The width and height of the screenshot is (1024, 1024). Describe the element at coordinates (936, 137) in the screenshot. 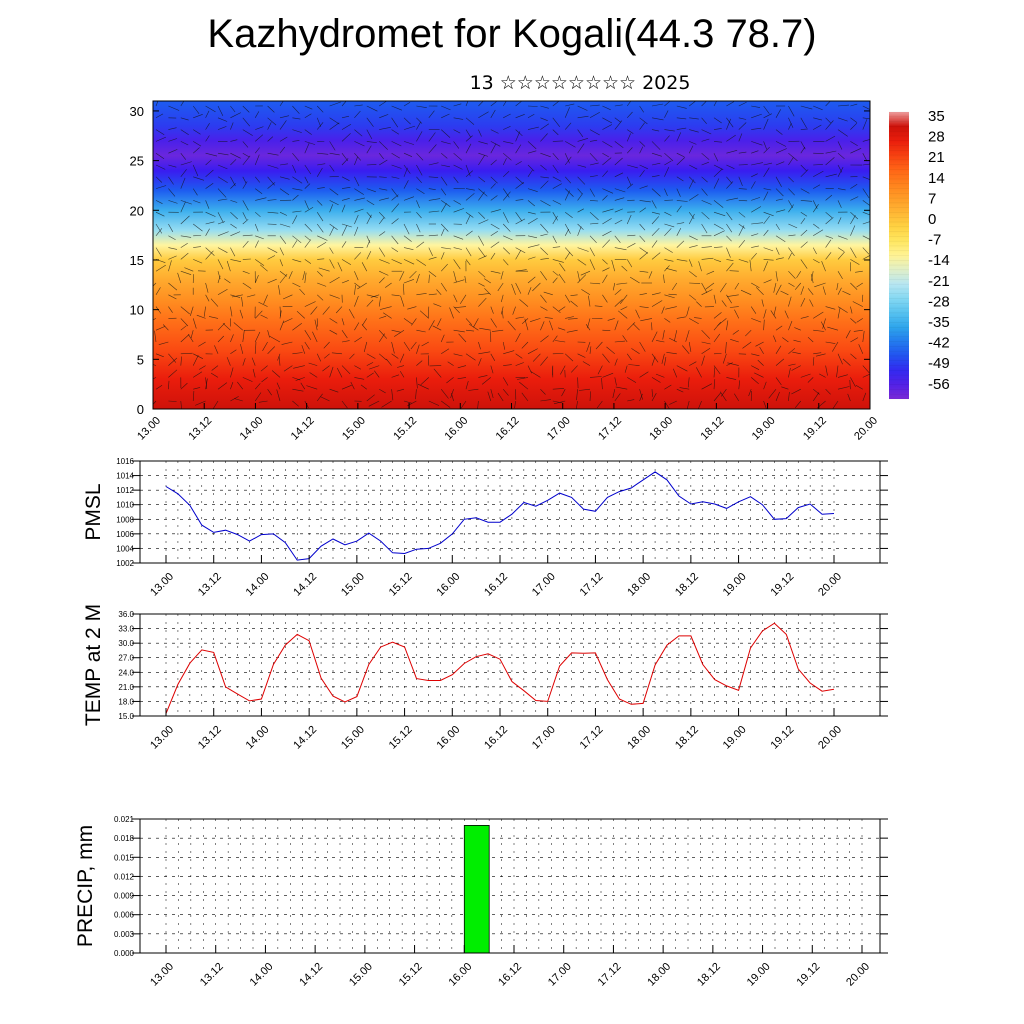

I see `colorbar-label: 28` at that location.